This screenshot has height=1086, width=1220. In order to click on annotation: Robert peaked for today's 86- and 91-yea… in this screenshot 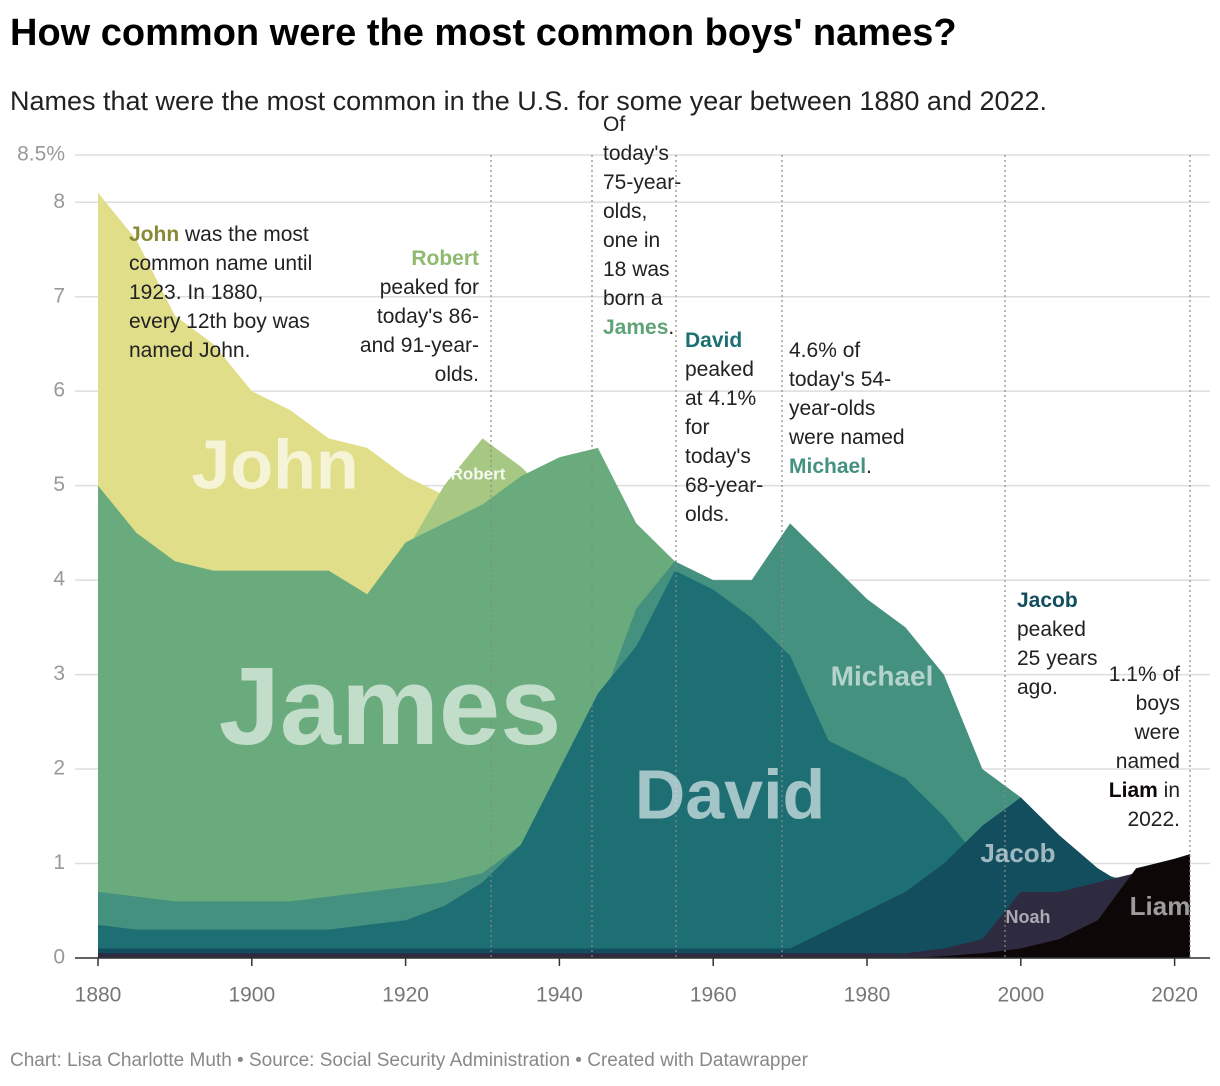, I will do `click(414, 316)`.